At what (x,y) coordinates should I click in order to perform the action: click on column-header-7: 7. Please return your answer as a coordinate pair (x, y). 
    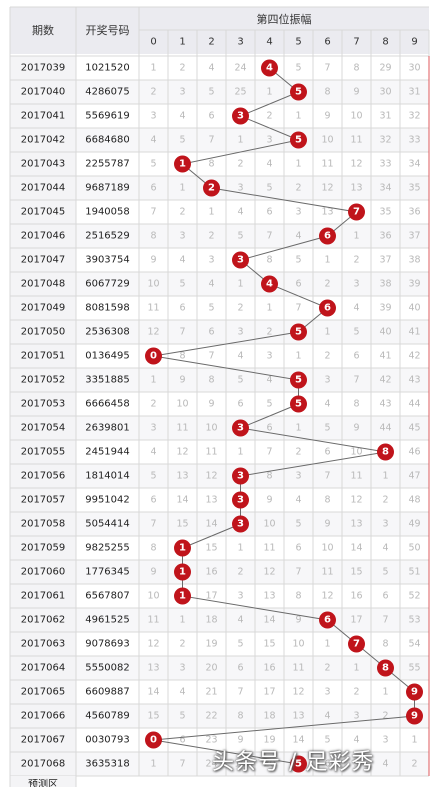
    Looking at the image, I should click on (356, 42).